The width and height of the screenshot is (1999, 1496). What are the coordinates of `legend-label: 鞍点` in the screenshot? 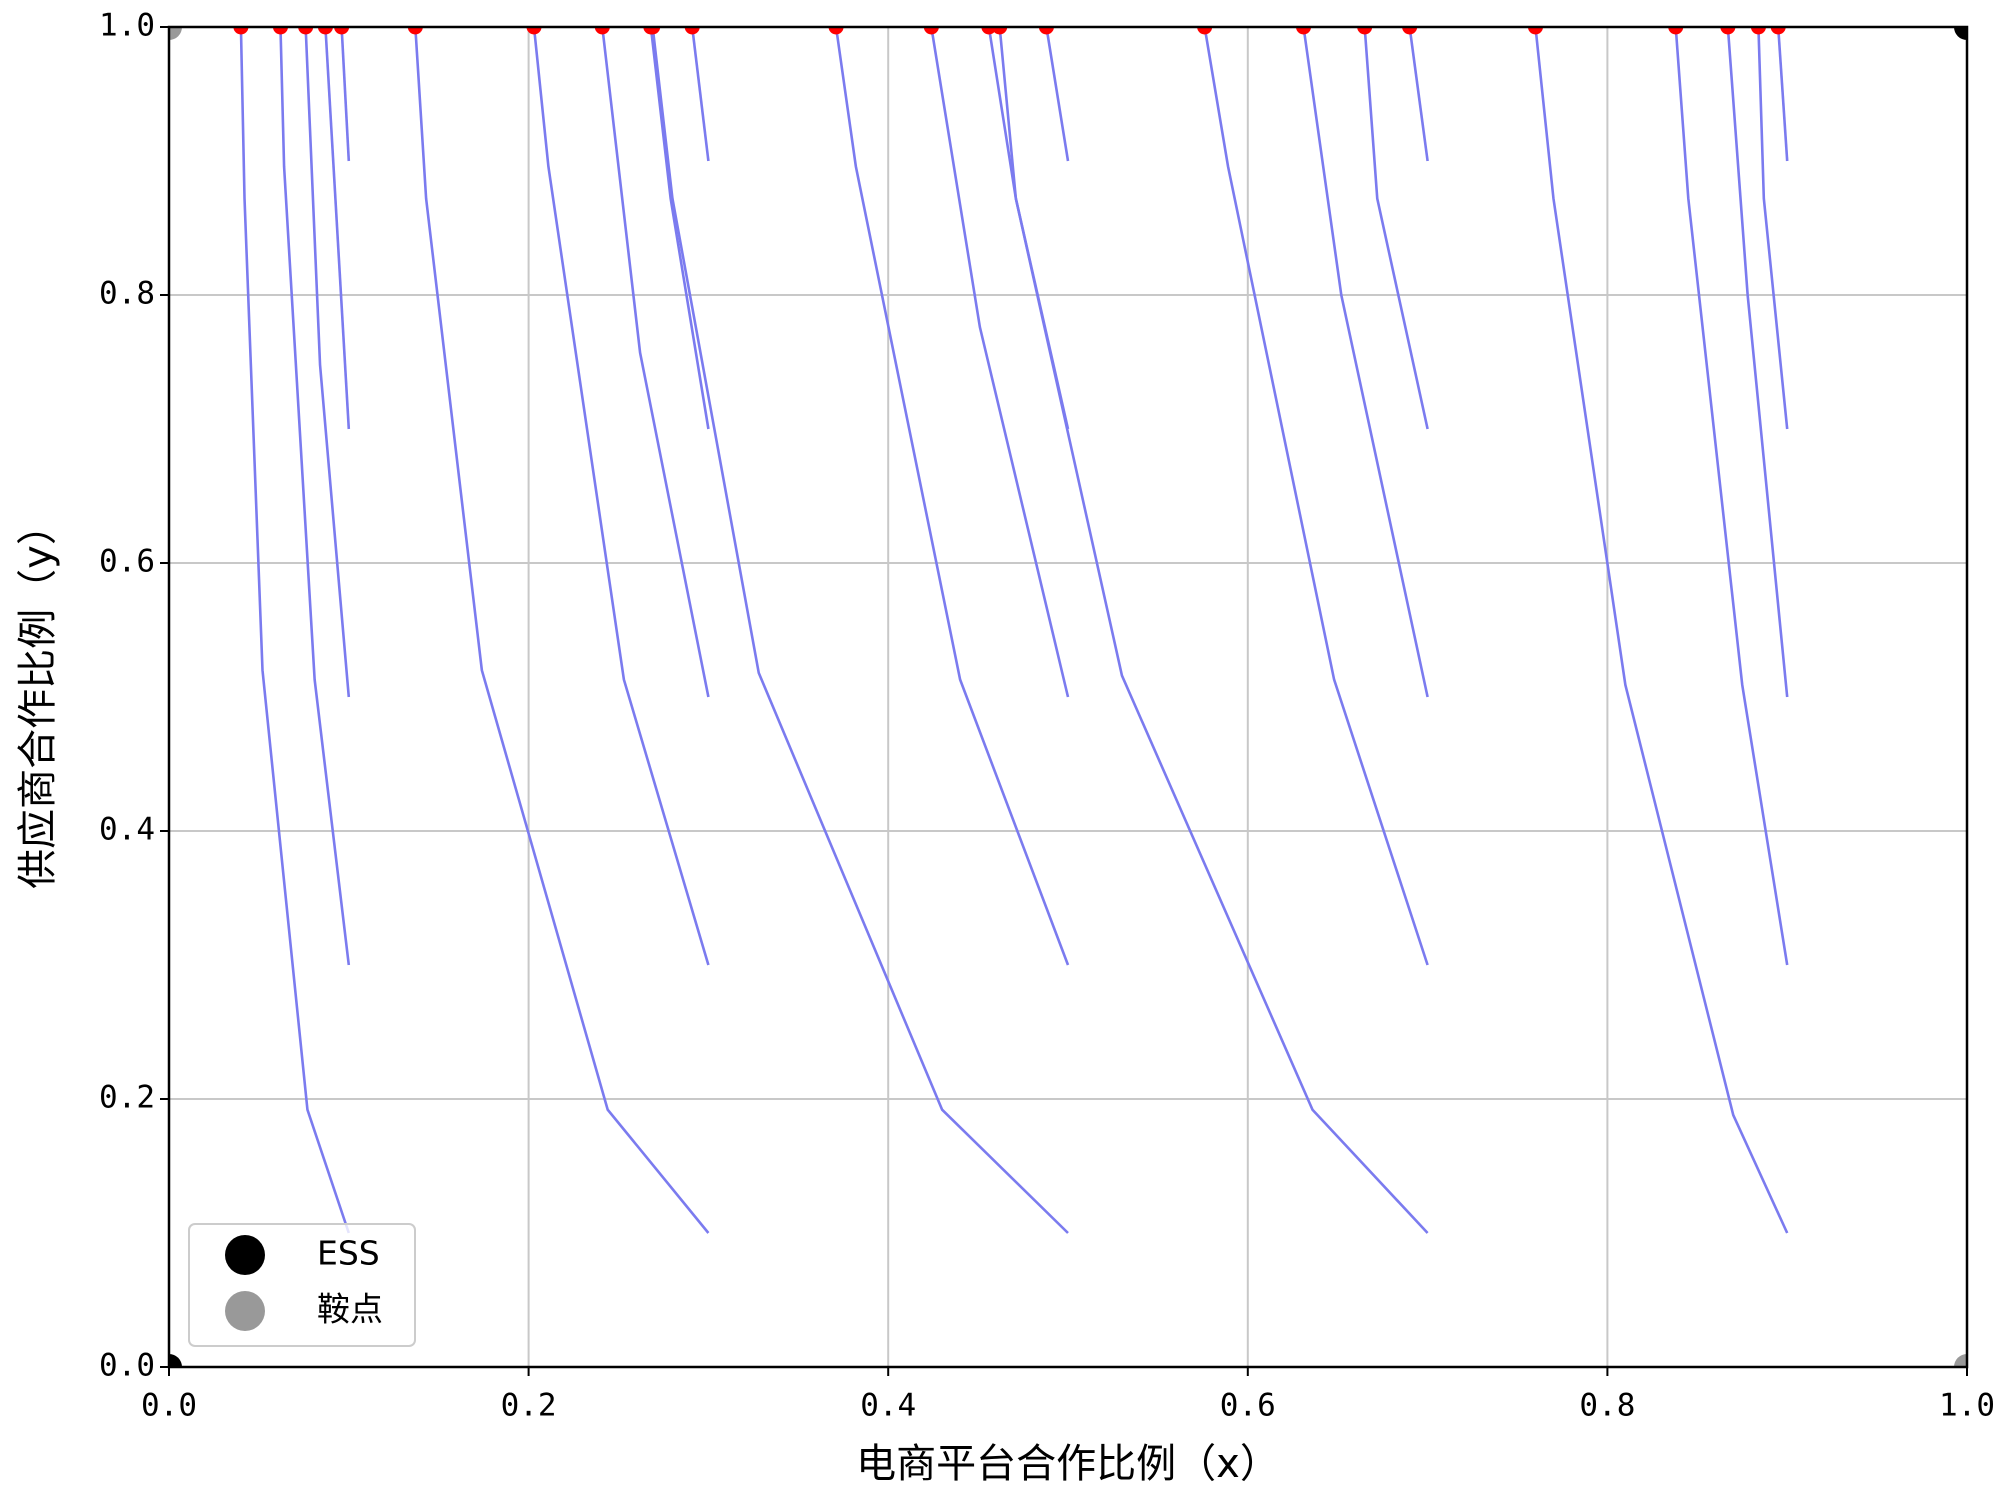 It's located at (350, 1309).